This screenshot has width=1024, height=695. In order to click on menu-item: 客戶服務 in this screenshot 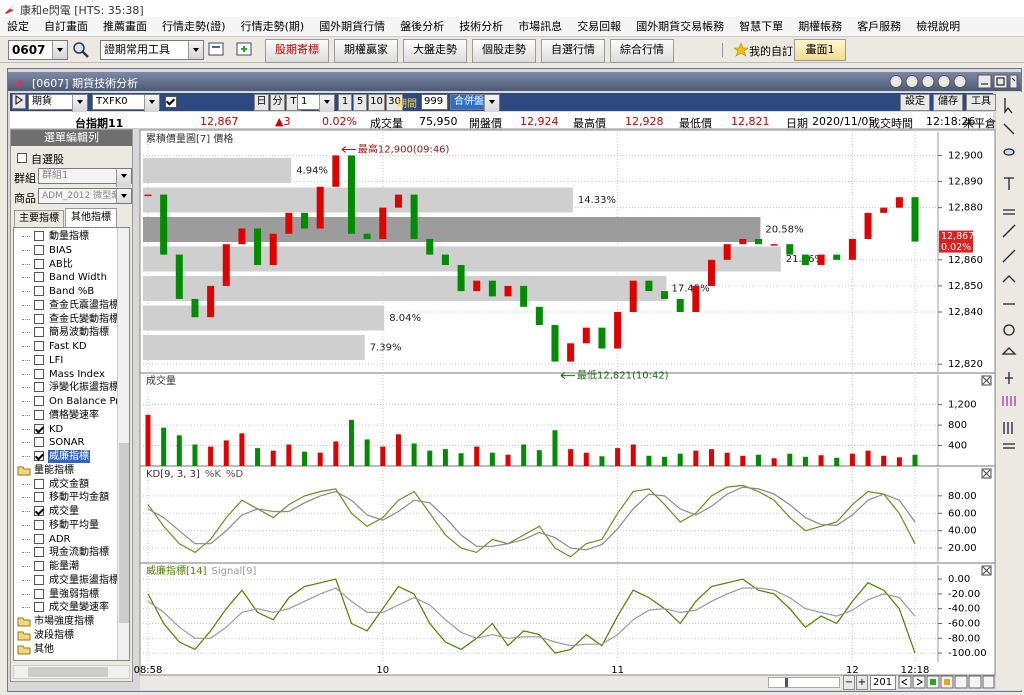, I will do `click(879, 26)`.